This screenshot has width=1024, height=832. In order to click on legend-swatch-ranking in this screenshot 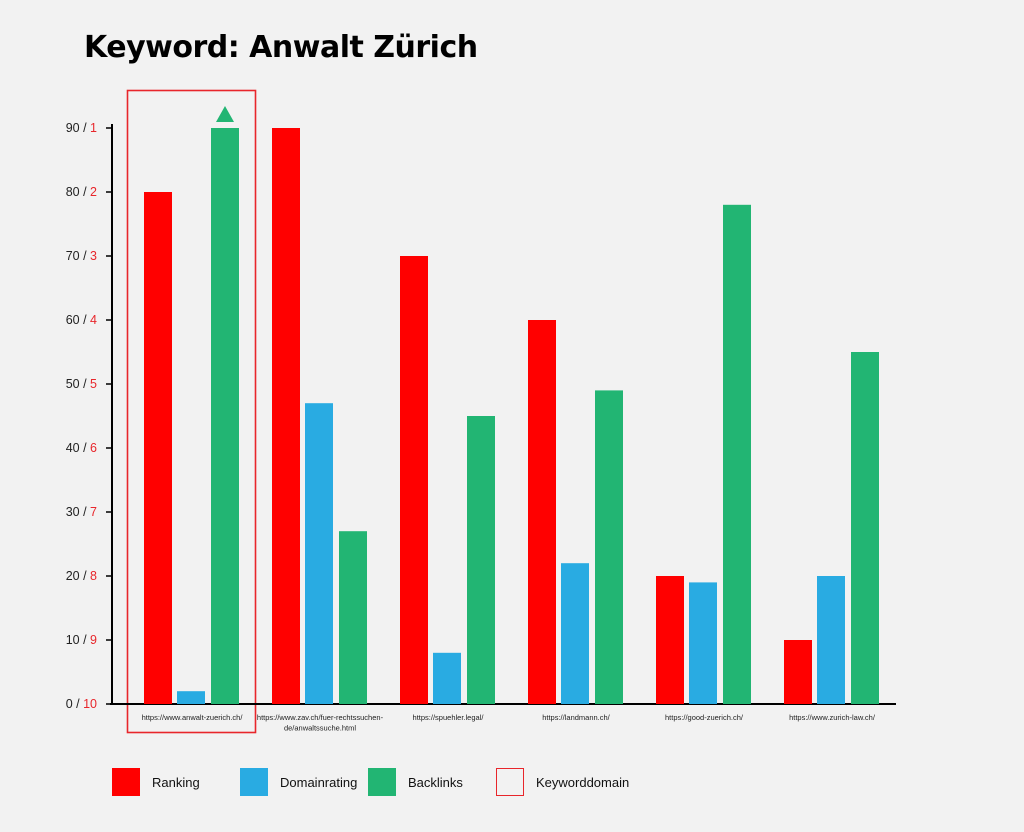, I will do `click(126, 782)`.